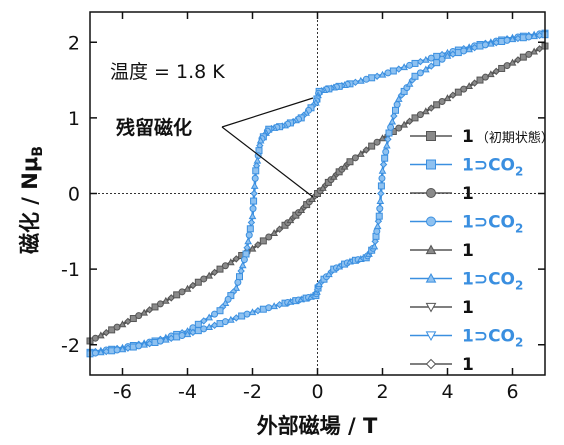  What do you see at coordinates (512, 392) in the screenshot?
I see `x-tick-label: 6` at bounding box center [512, 392].